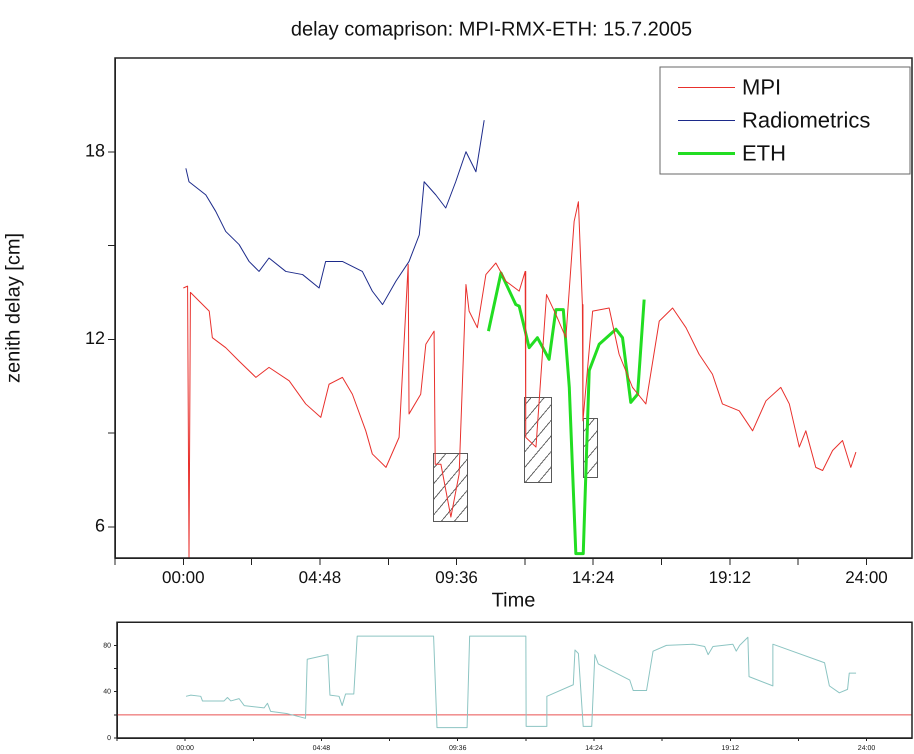  What do you see at coordinates (183, 577) in the screenshot?
I see `x-tick-label: 00:00` at bounding box center [183, 577].